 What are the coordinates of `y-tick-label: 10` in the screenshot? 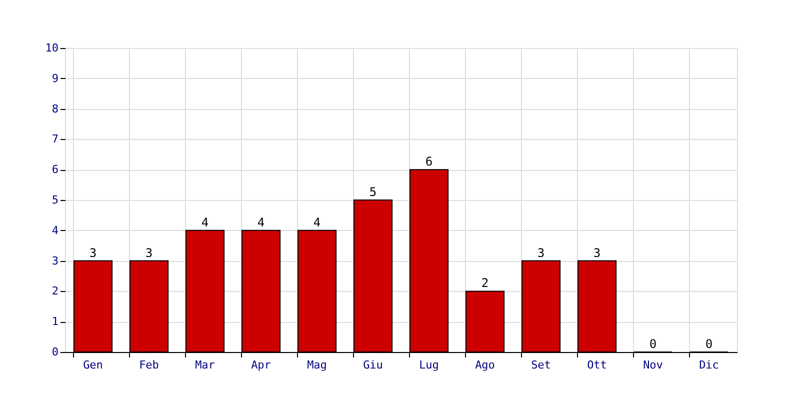 It's located at (51, 48).